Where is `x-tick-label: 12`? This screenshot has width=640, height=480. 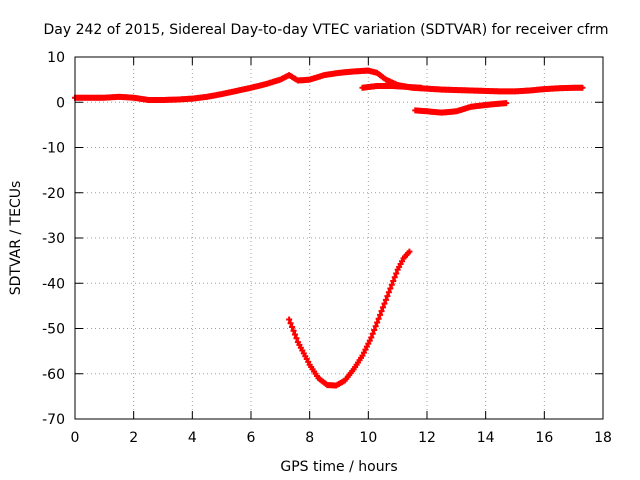 x-tick-label: 12 is located at coordinates (427, 438).